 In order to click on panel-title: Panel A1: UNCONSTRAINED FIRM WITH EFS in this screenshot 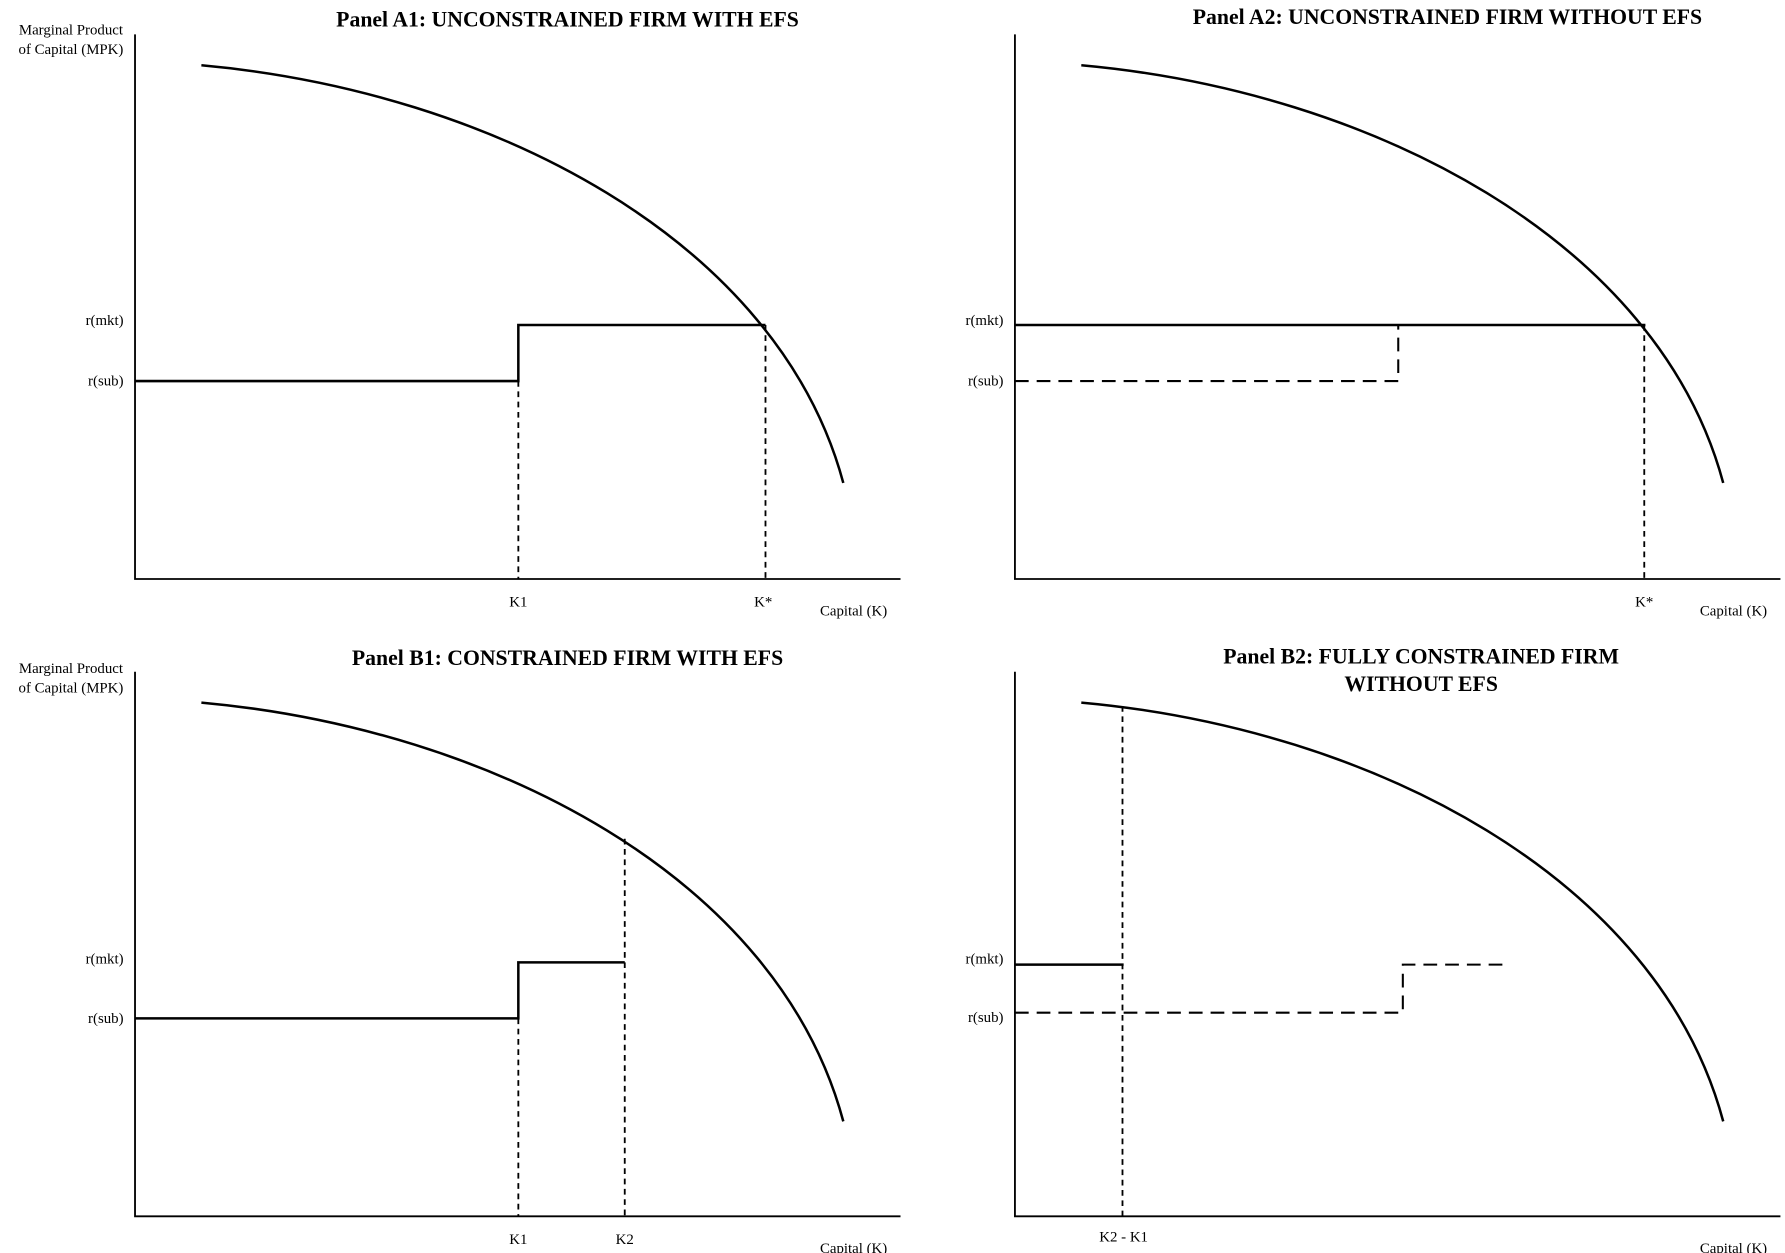, I will do `click(567, 19)`.